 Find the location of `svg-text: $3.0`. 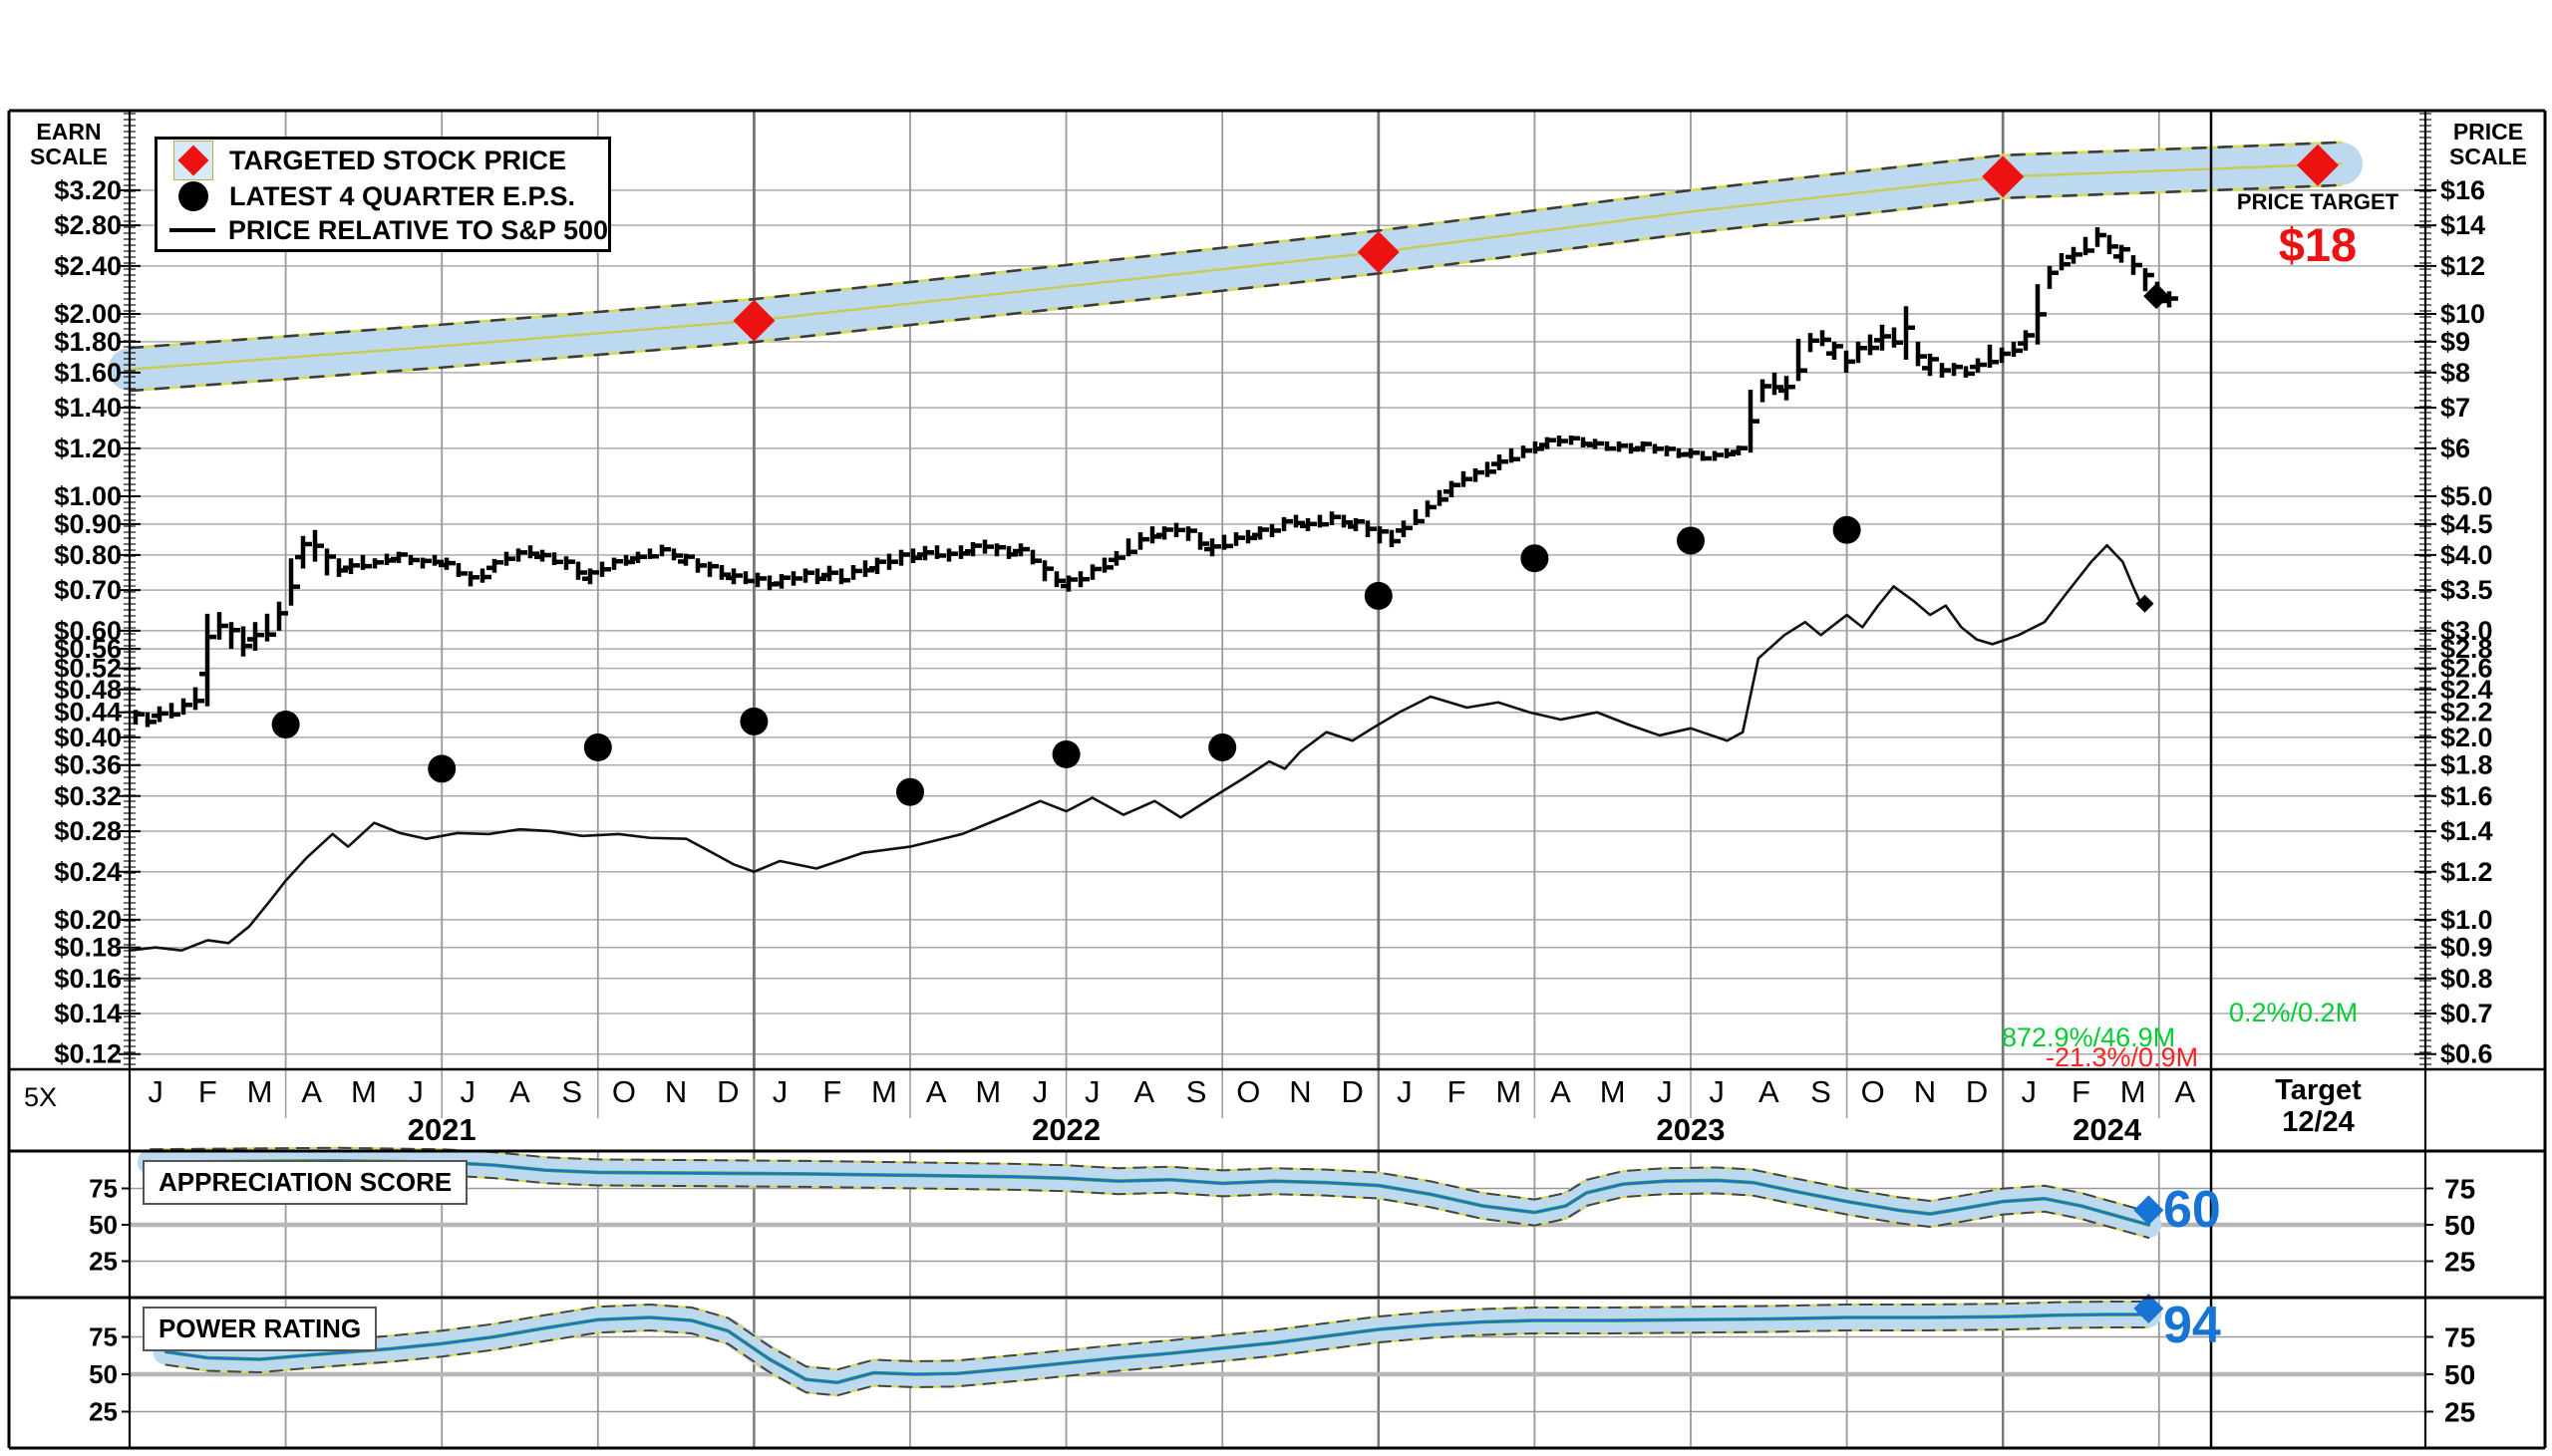

svg-text: $3.0 is located at coordinates (2466, 631).